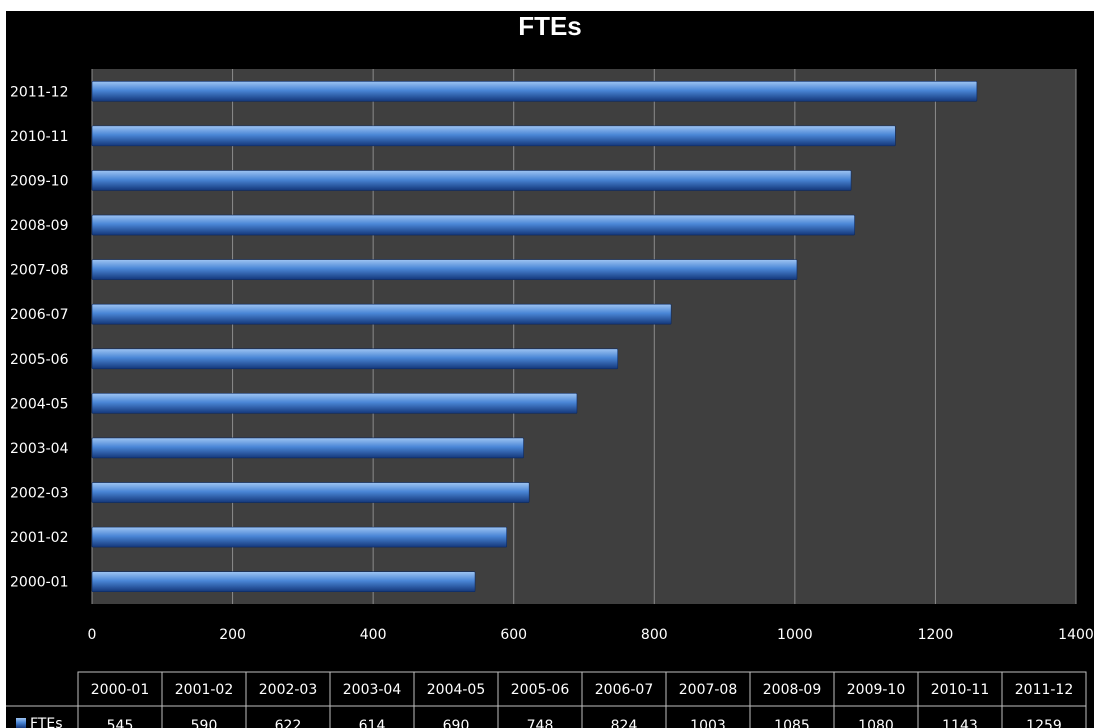 The image size is (1101, 728). What do you see at coordinates (708, 723) in the screenshot?
I see `table-value-cell: 1003` at bounding box center [708, 723].